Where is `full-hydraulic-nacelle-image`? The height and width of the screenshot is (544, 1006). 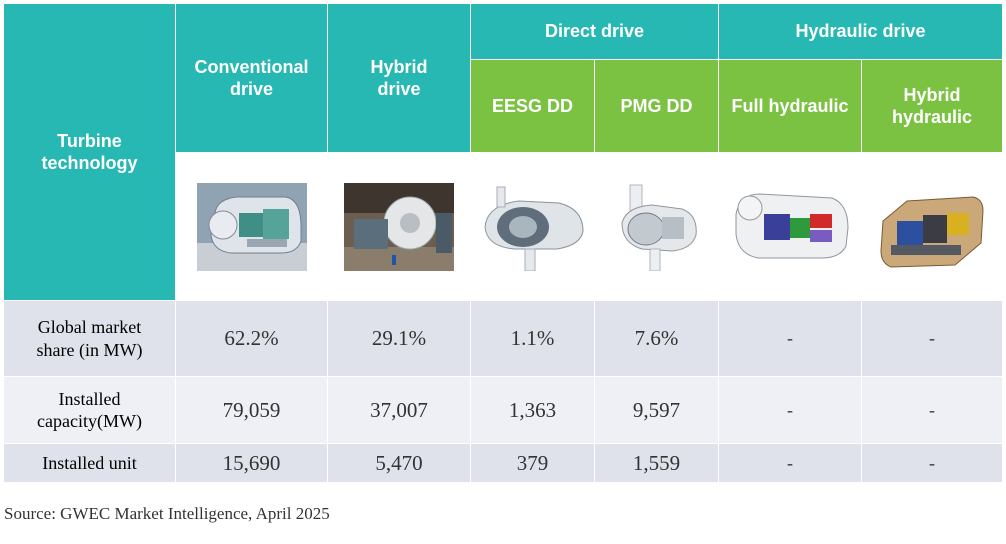
full-hydraulic-nacelle-image is located at coordinates (790, 226).